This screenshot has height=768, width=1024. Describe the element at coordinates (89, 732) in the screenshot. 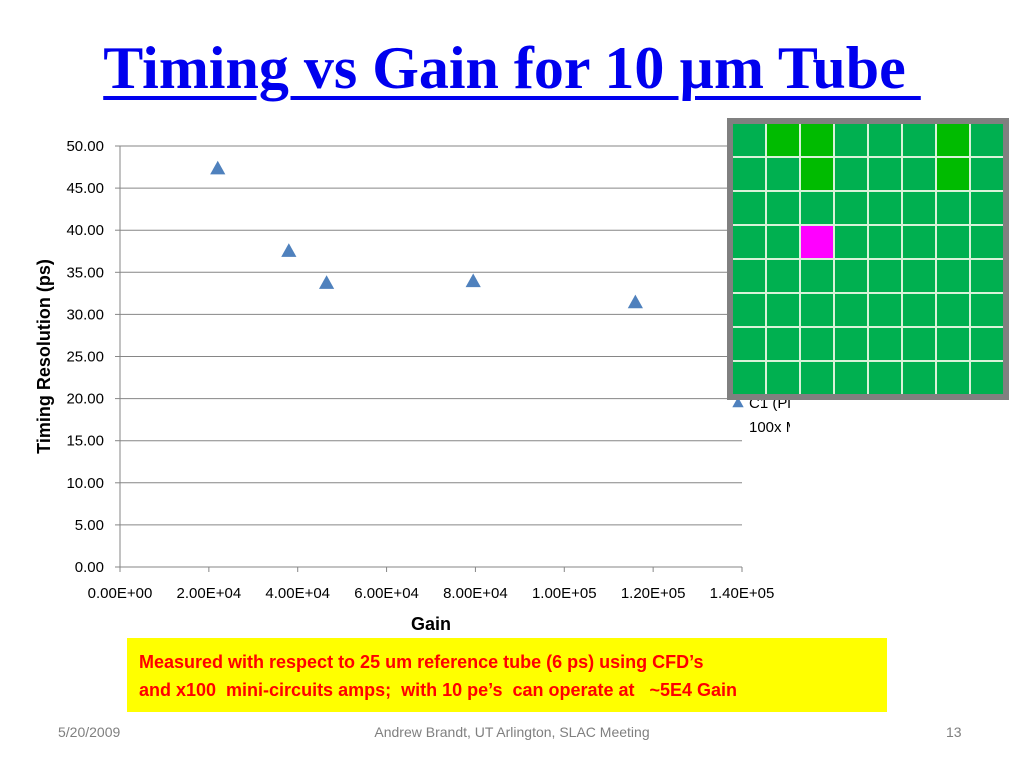

I see `footer-date: 5/20/2009` at that location.